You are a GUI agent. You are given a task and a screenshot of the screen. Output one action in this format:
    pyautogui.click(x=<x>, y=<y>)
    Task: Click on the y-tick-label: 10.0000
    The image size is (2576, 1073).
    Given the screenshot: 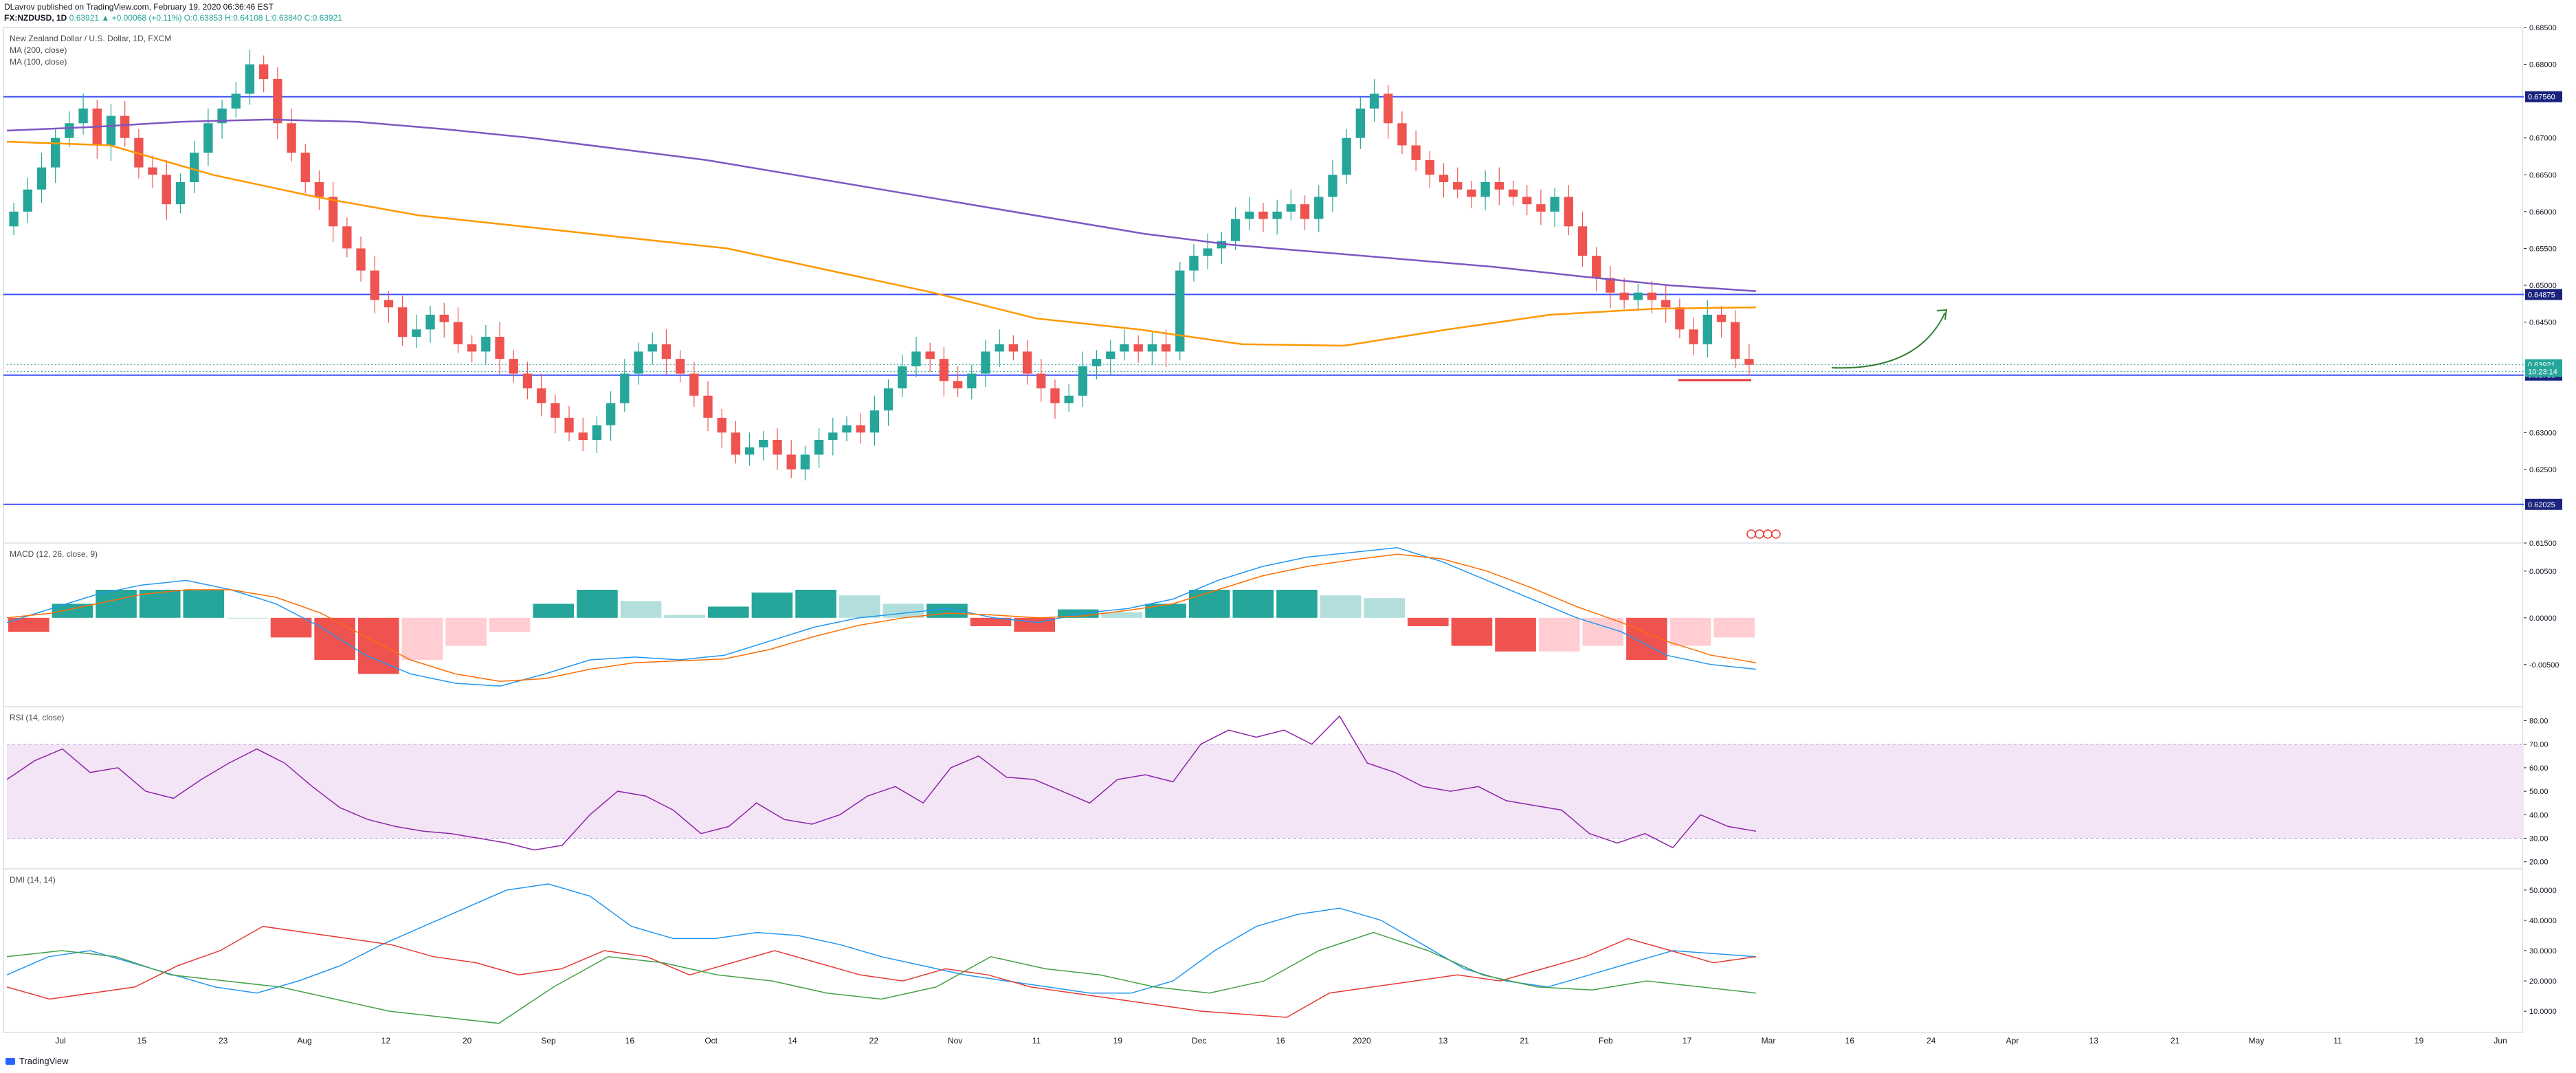 What is the action you would take?
    pyautogui.click(x=2543, y=1012)
    